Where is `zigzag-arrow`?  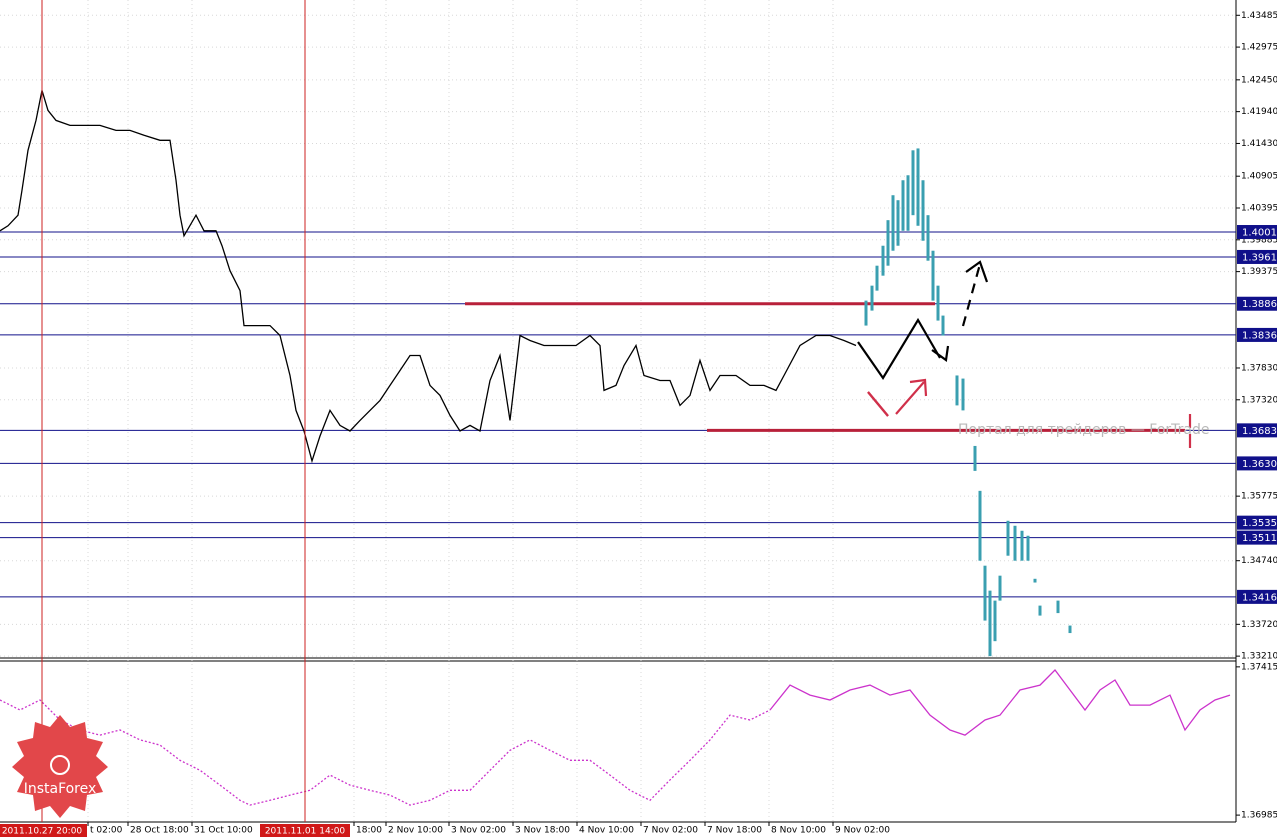 zigzag-arrow is located at coordinates (899, 349).